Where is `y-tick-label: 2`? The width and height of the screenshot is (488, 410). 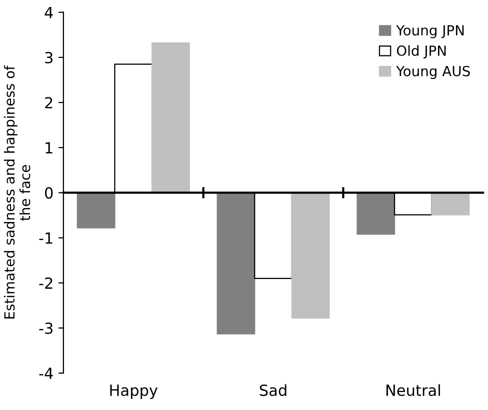 y-tick-label: 2 is located at coordinates (48, 102).